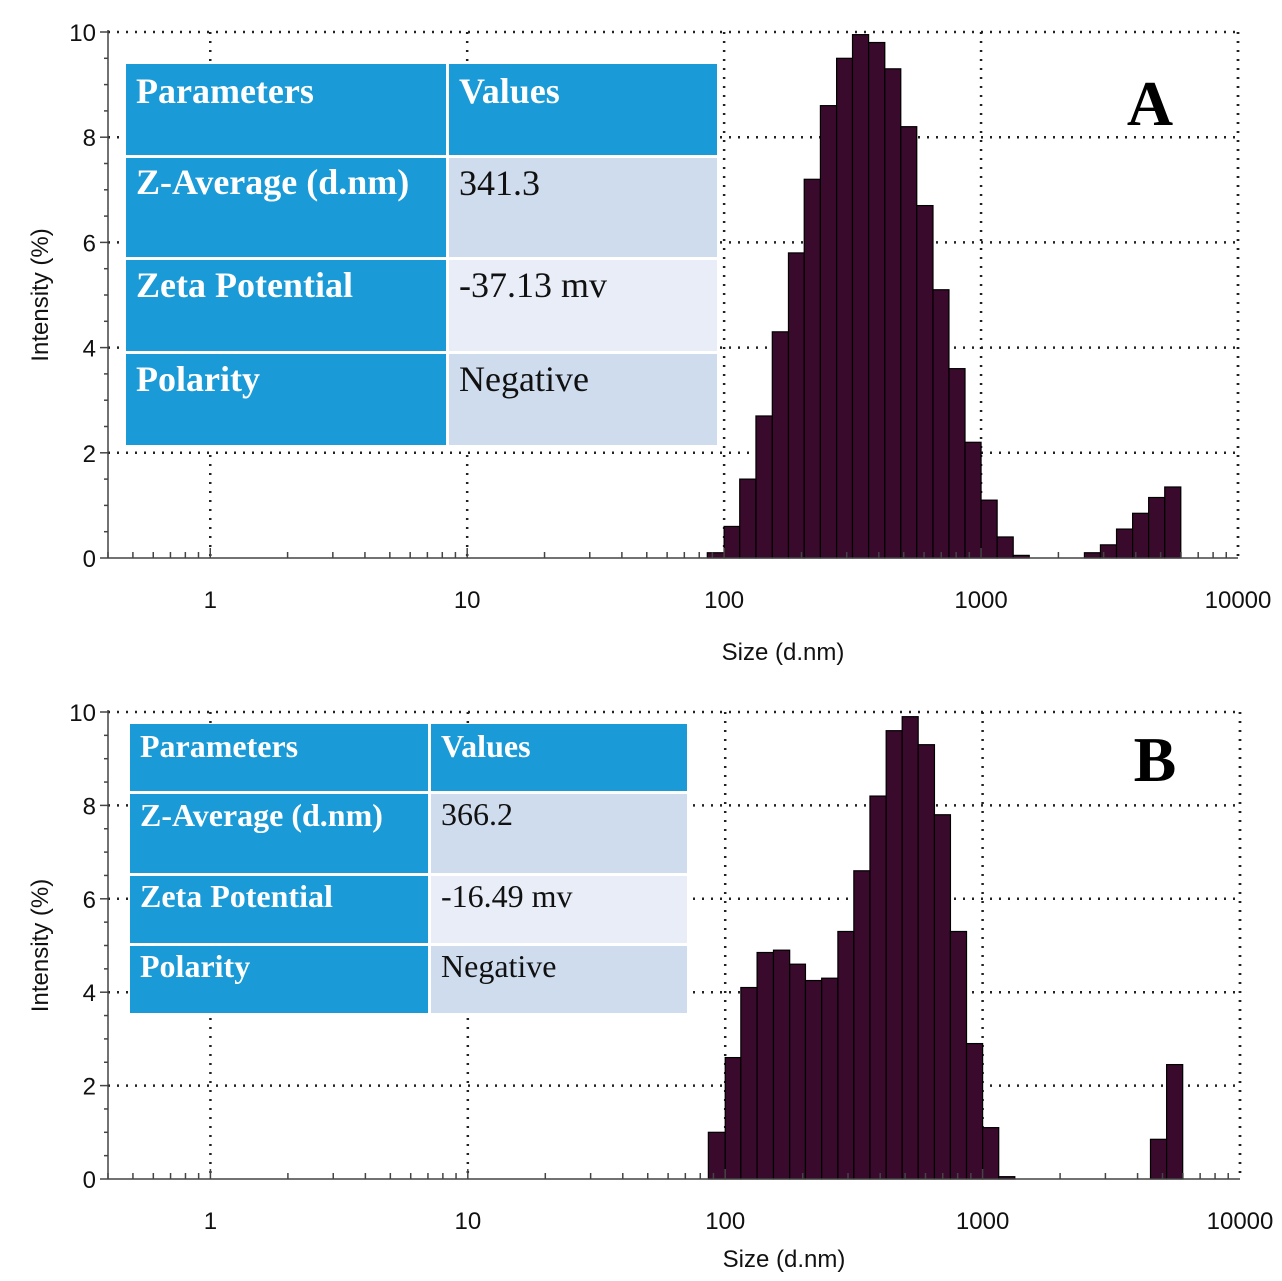 This screenshot has width=1282, height=1281. I want to click on table-value-z-average: 341.3, so click(584, 209).